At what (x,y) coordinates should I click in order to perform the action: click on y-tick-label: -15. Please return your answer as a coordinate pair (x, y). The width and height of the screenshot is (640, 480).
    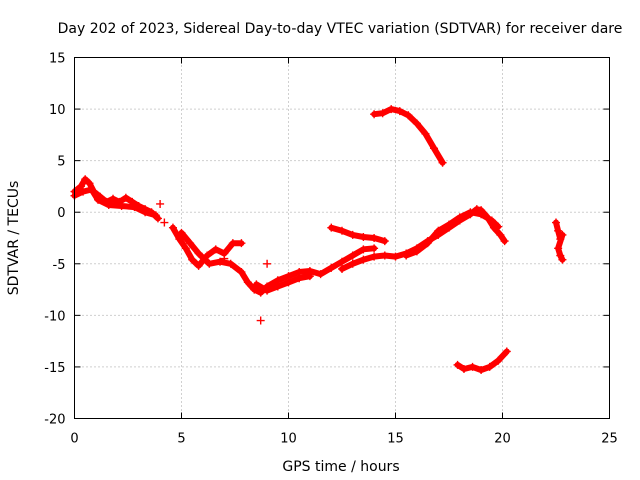
    Looking at the image, I should click on (54, 368).